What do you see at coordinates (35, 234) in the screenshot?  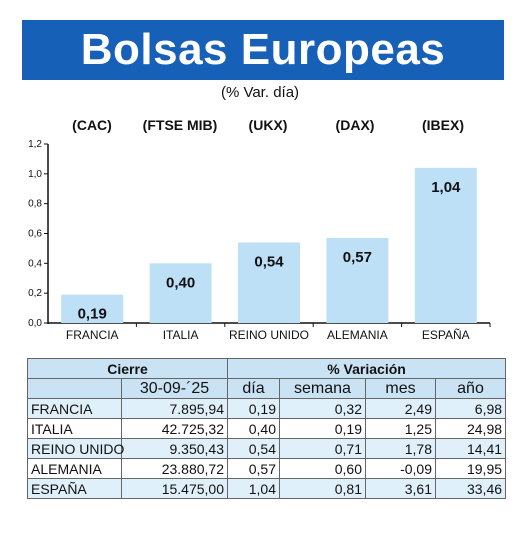 I see `y-tick-label: 0,6` at bounding box center [35, 234].